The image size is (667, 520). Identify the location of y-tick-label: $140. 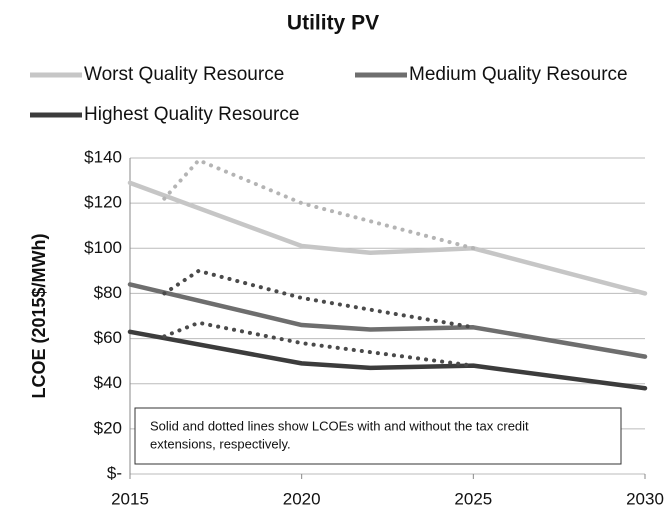
(103, 156).